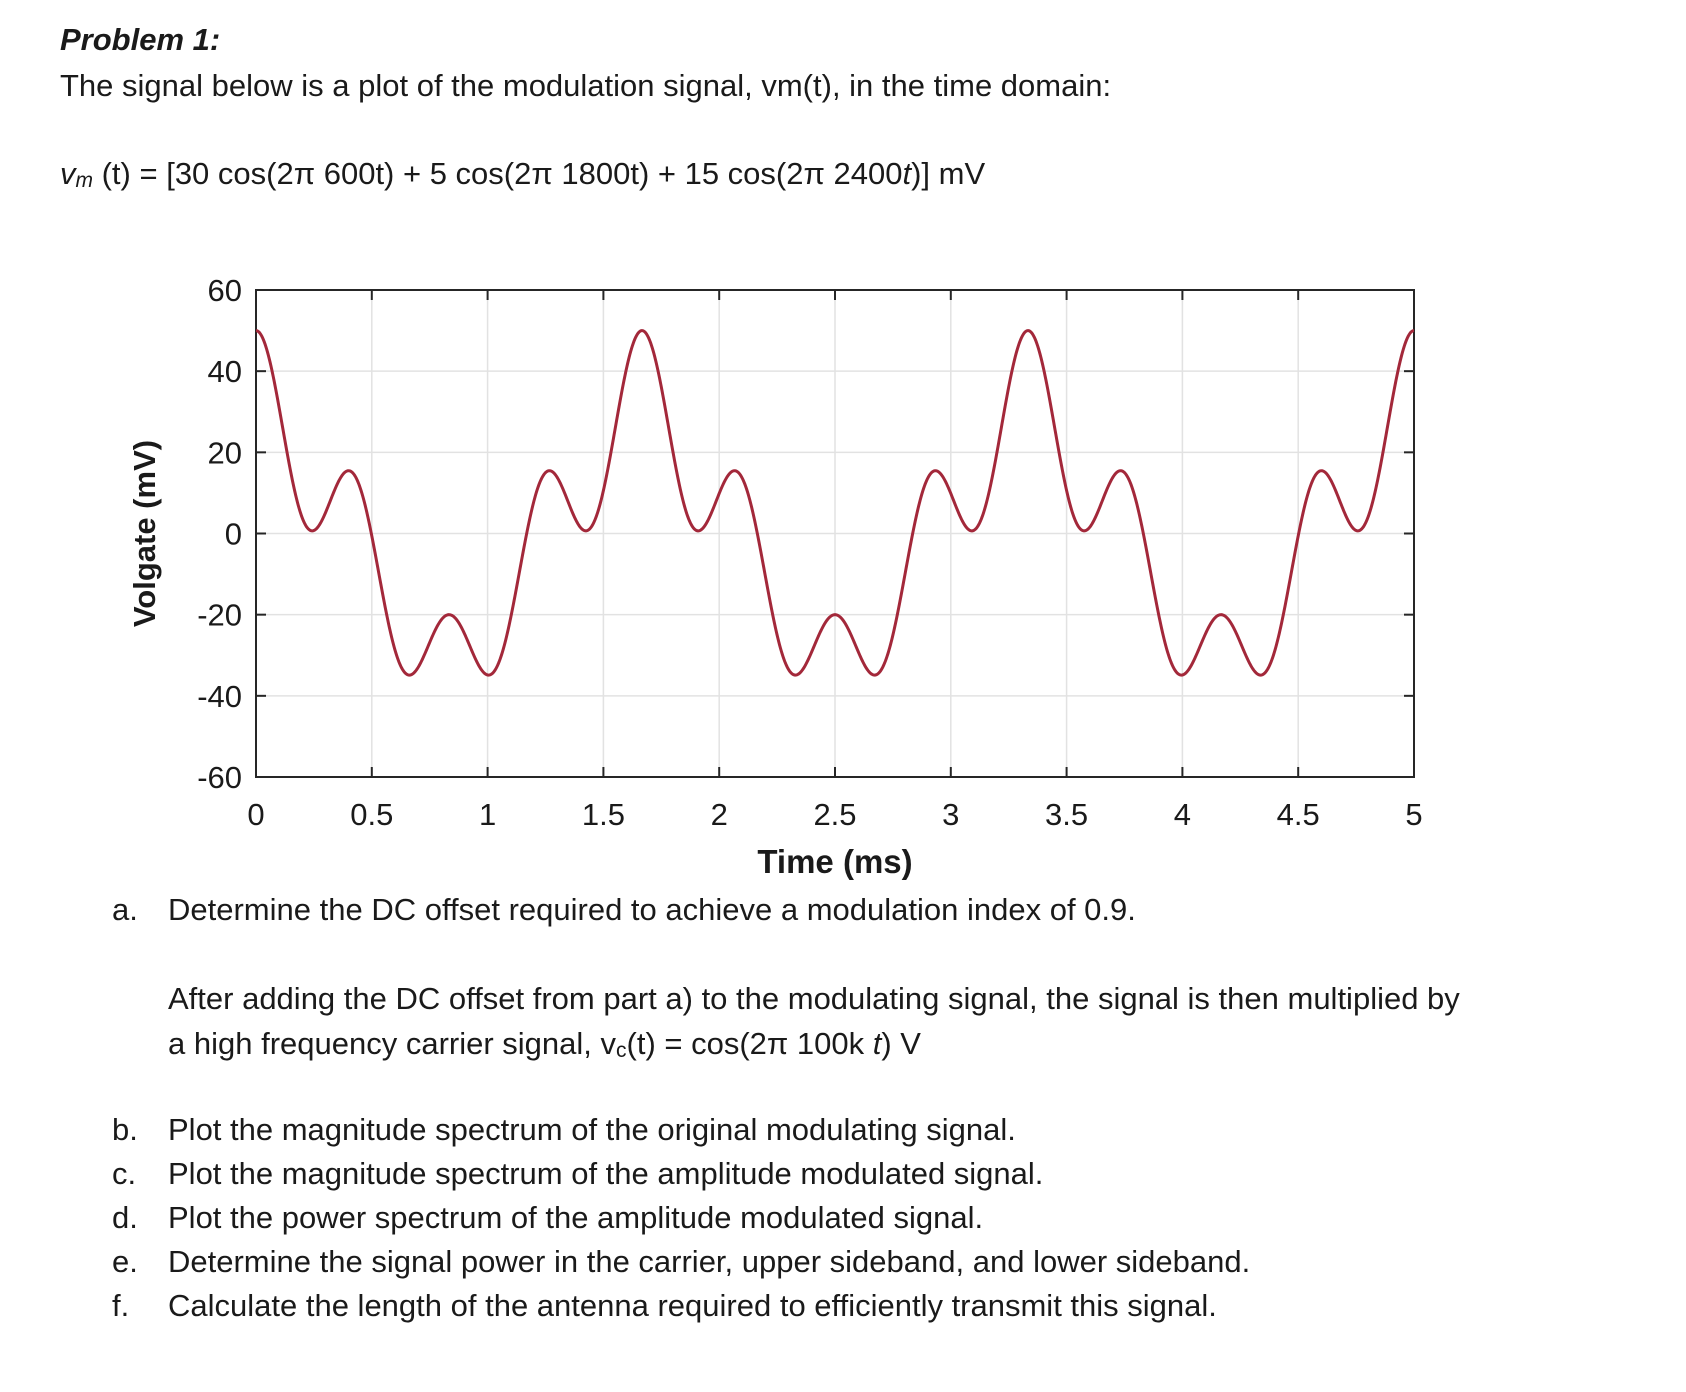 The width and height of the screenshot is (1686, 1392). I want to click on y-tick-label: 60, so click(225, 290).